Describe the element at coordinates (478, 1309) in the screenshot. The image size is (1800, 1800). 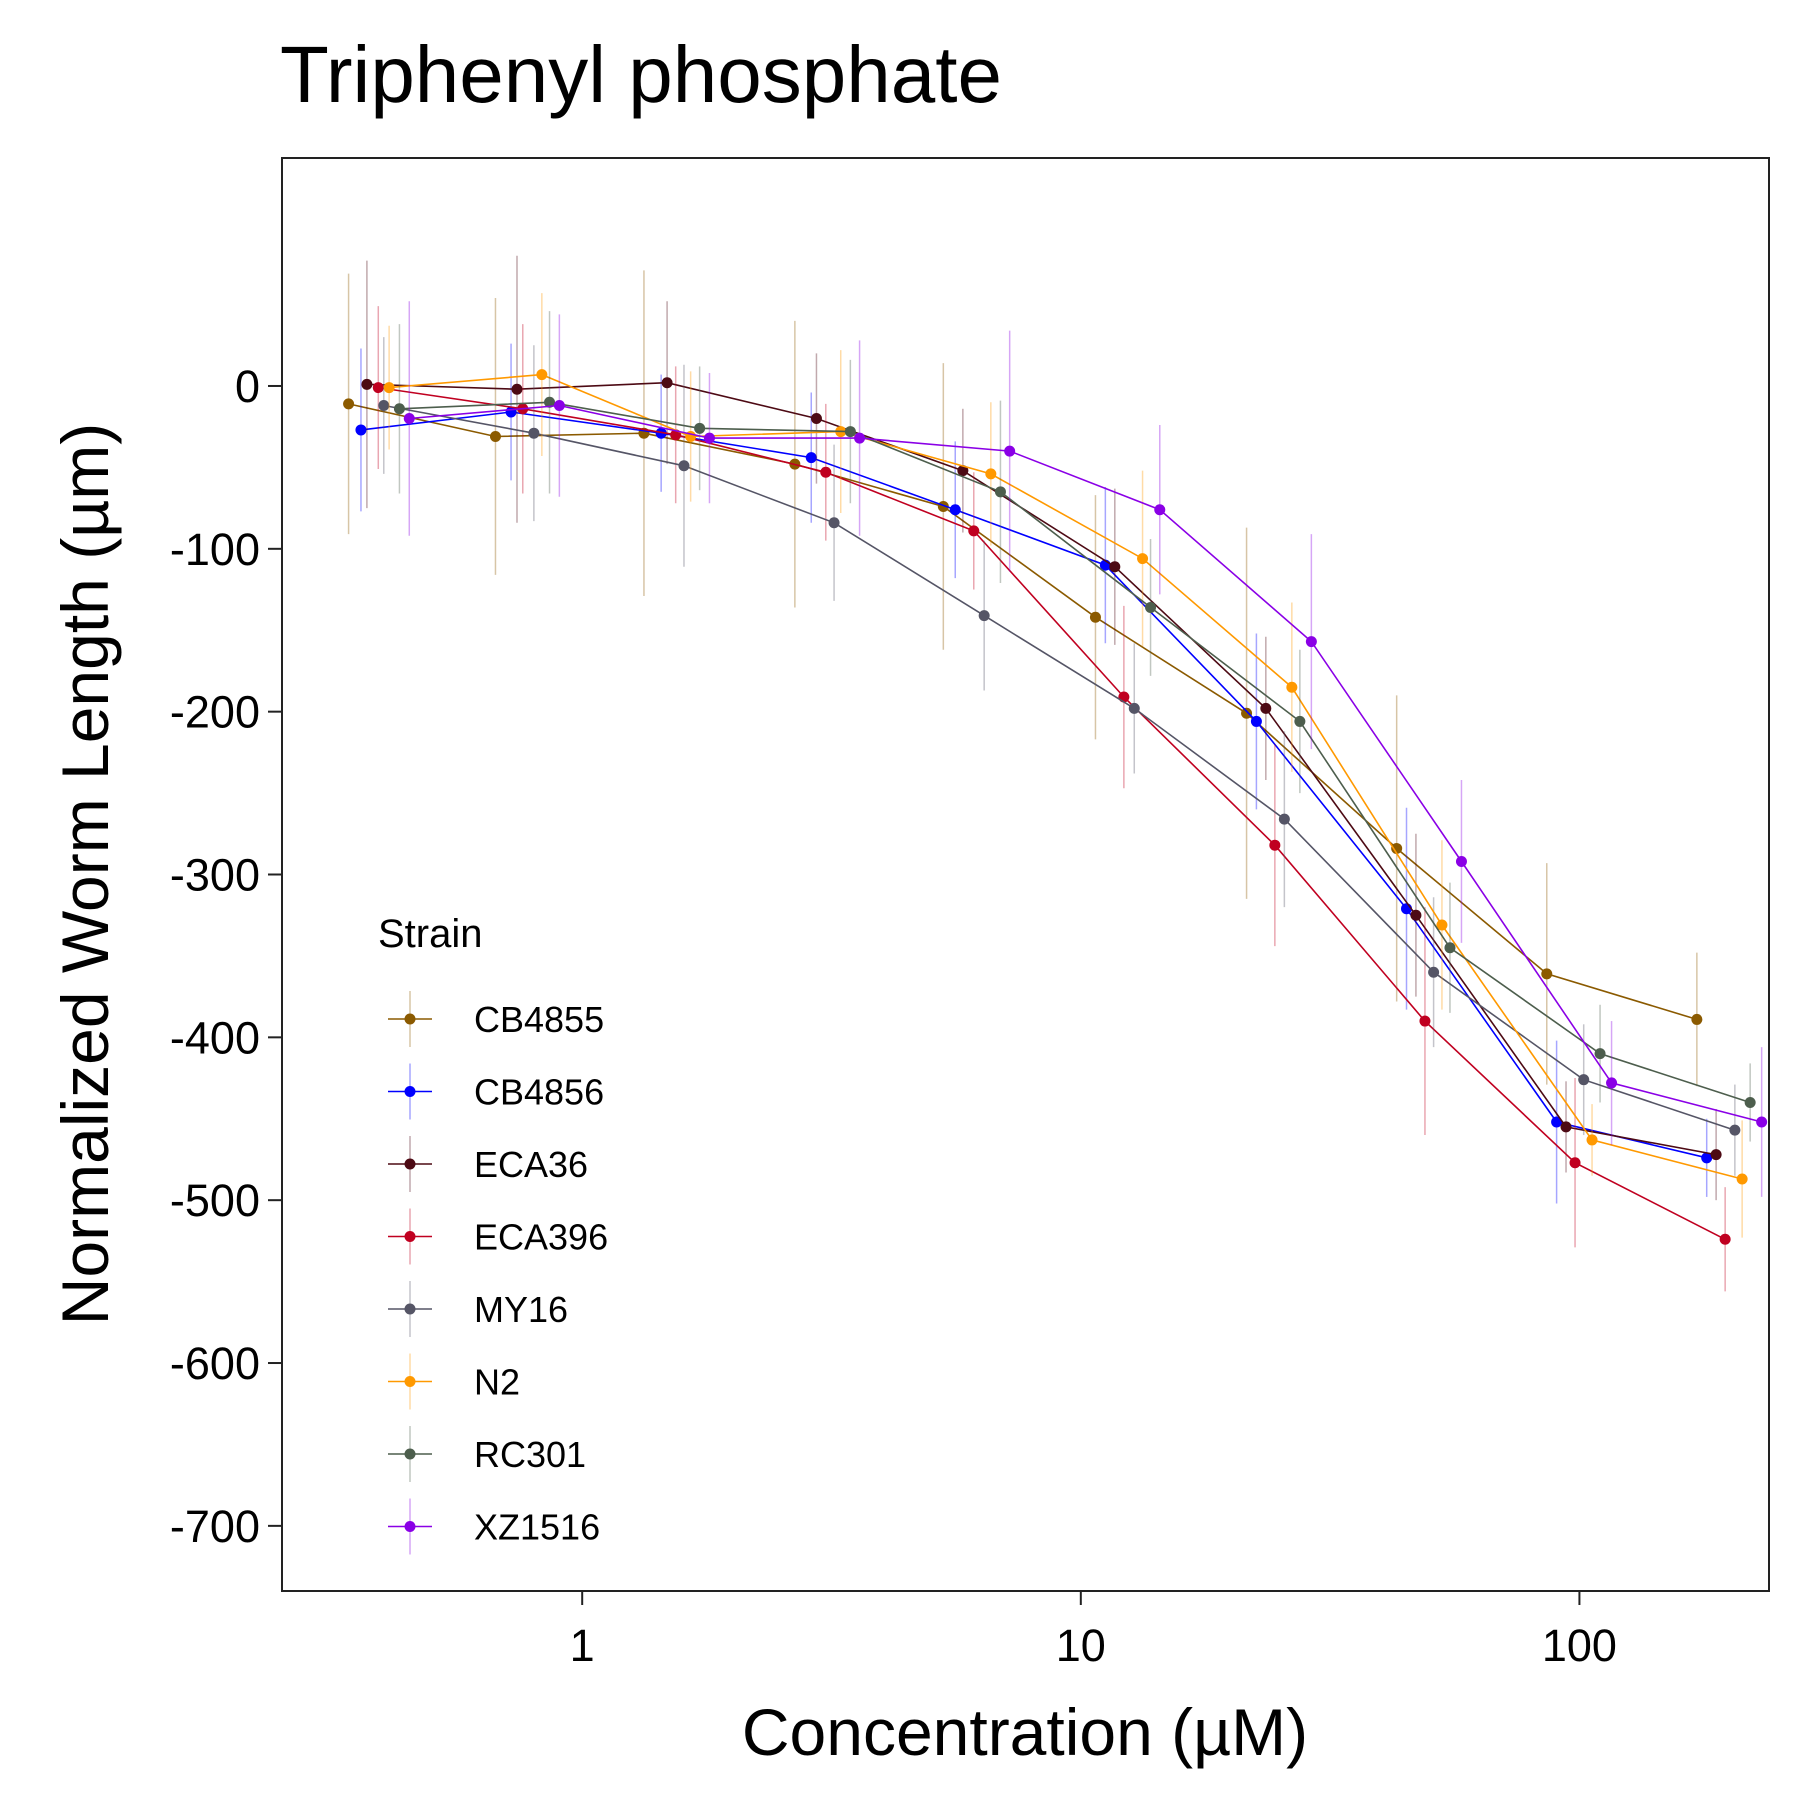
I see `legend-item-my16: MY16` at that location.